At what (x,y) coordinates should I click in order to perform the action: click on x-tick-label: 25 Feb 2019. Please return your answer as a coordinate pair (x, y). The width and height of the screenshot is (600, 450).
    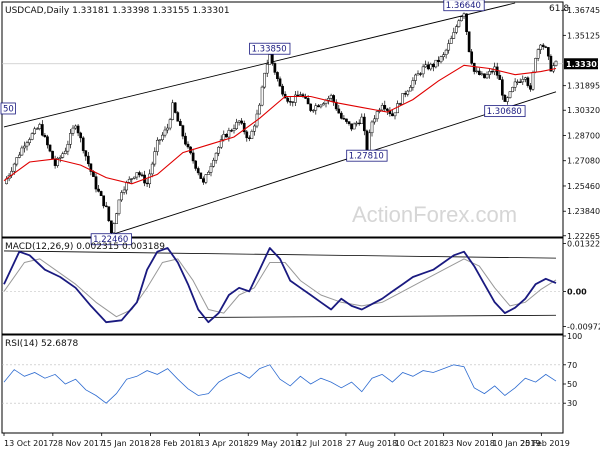
    Looking at the image, I should click on (545, 443).